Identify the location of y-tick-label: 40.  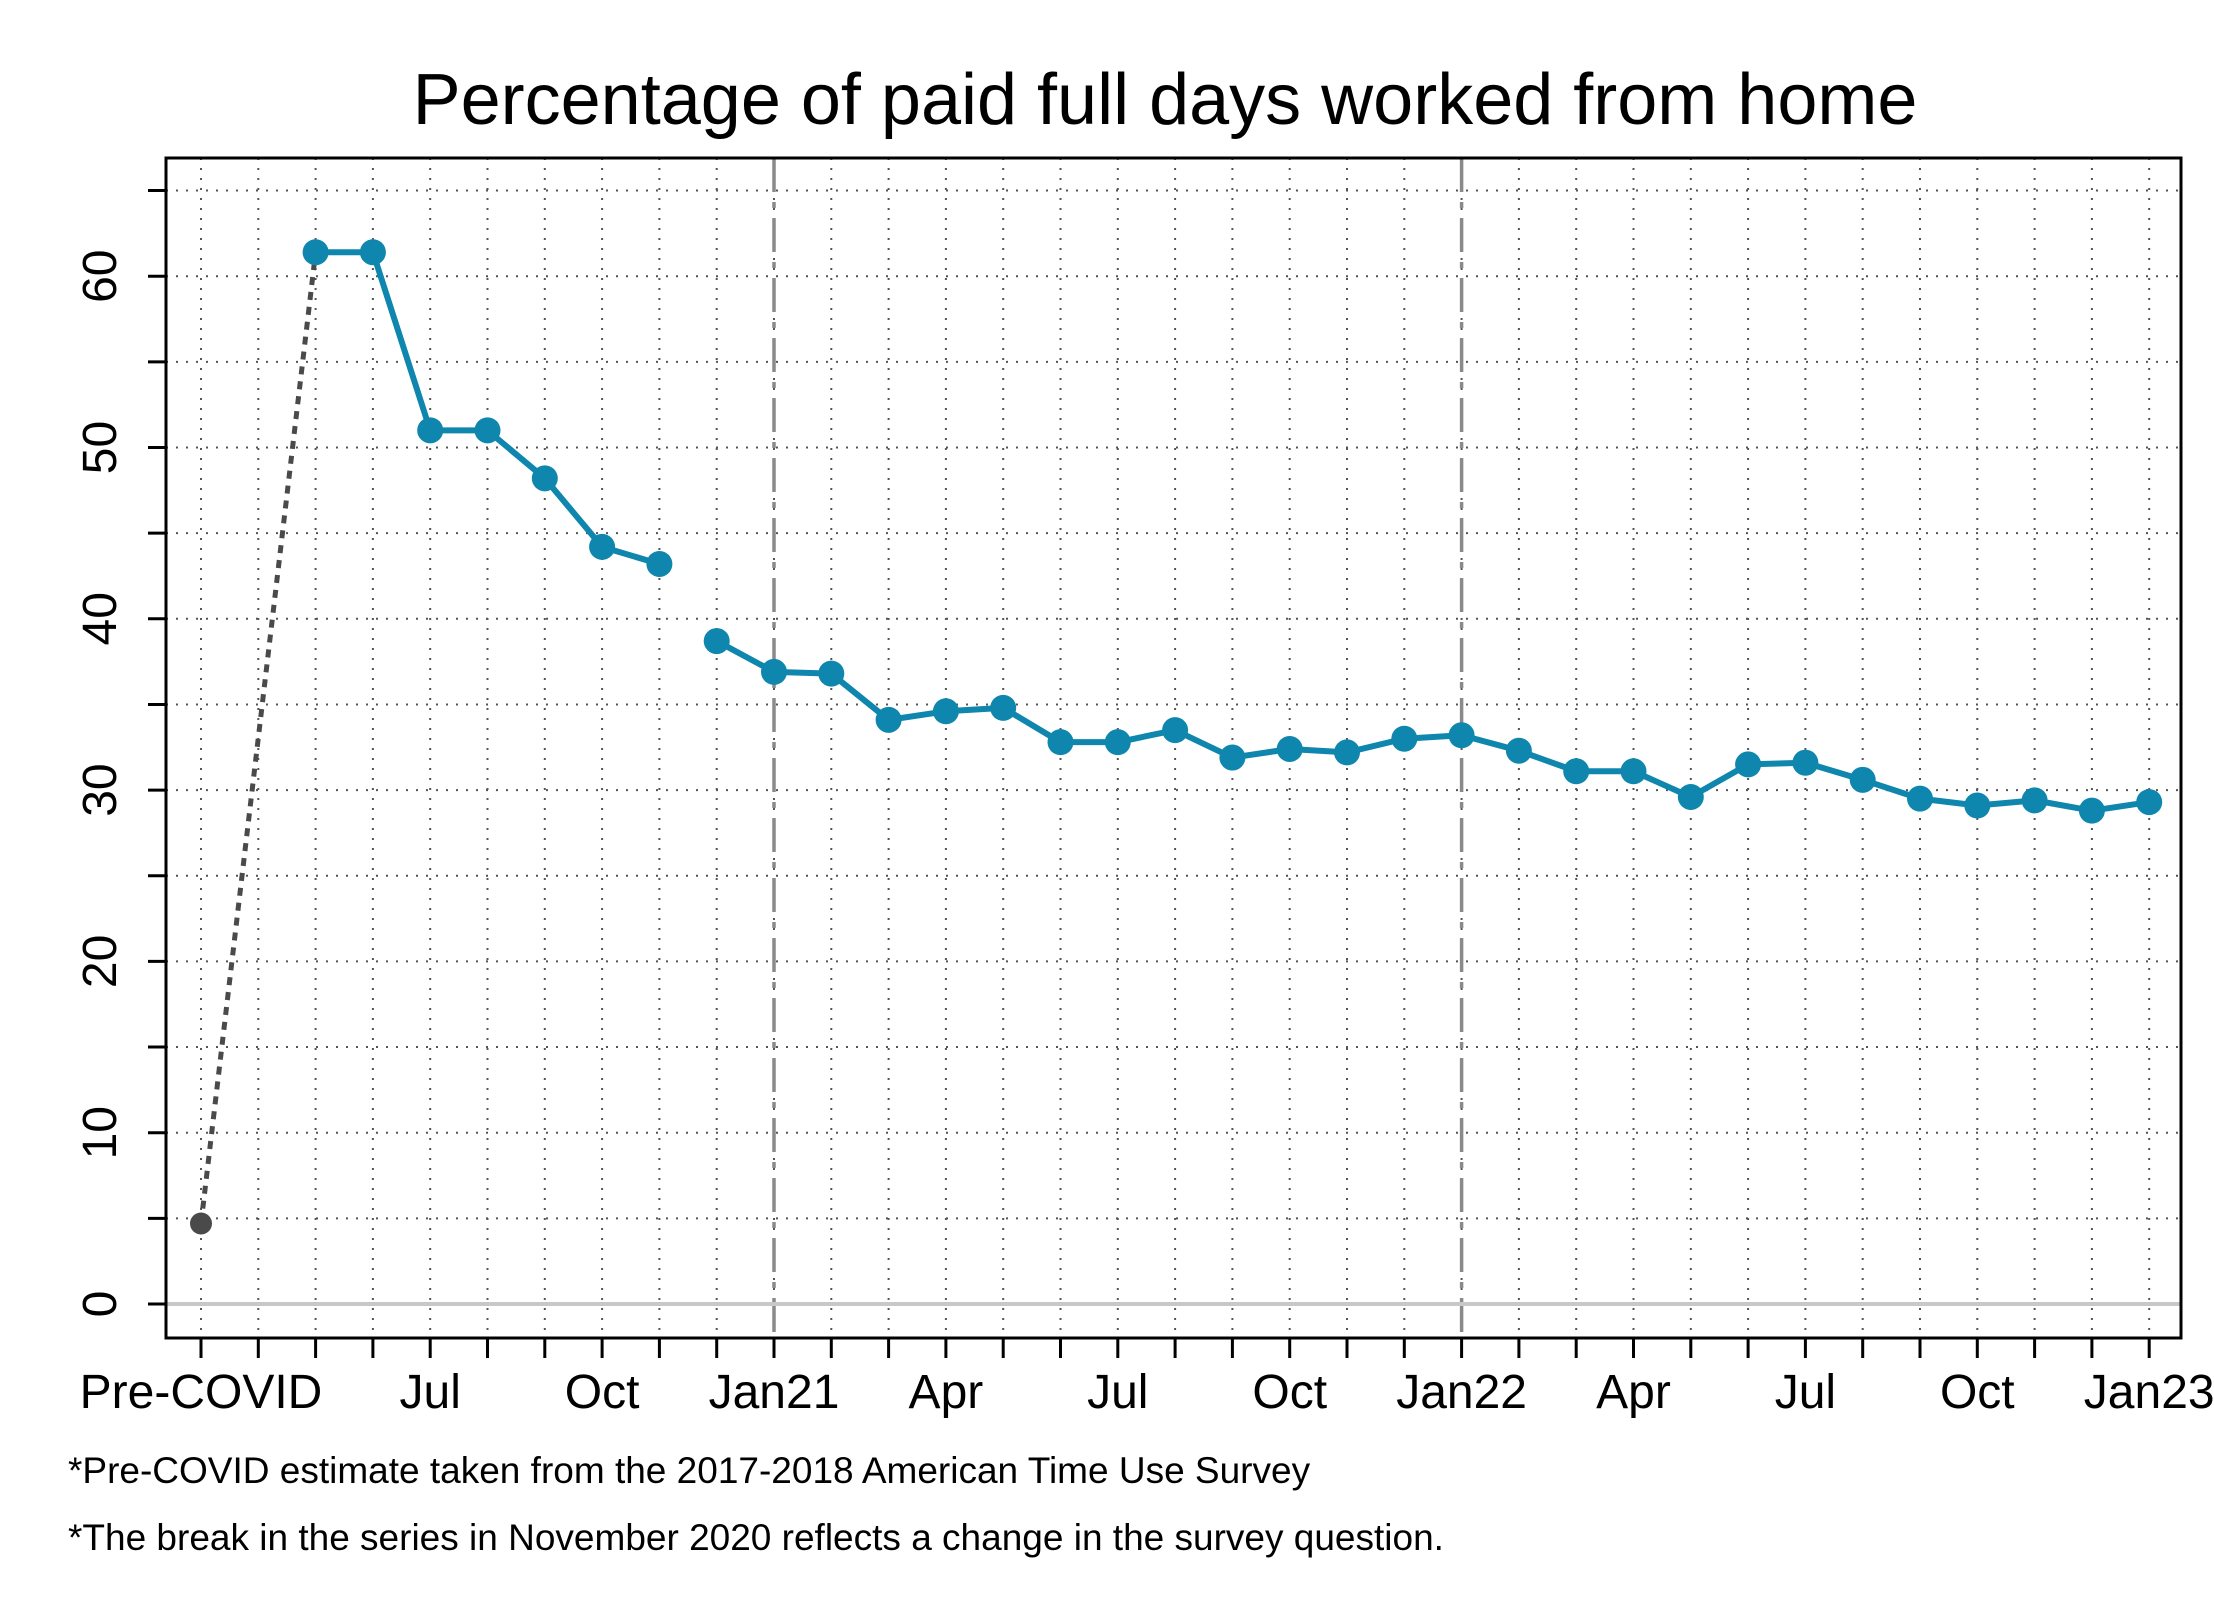
(100, 618).